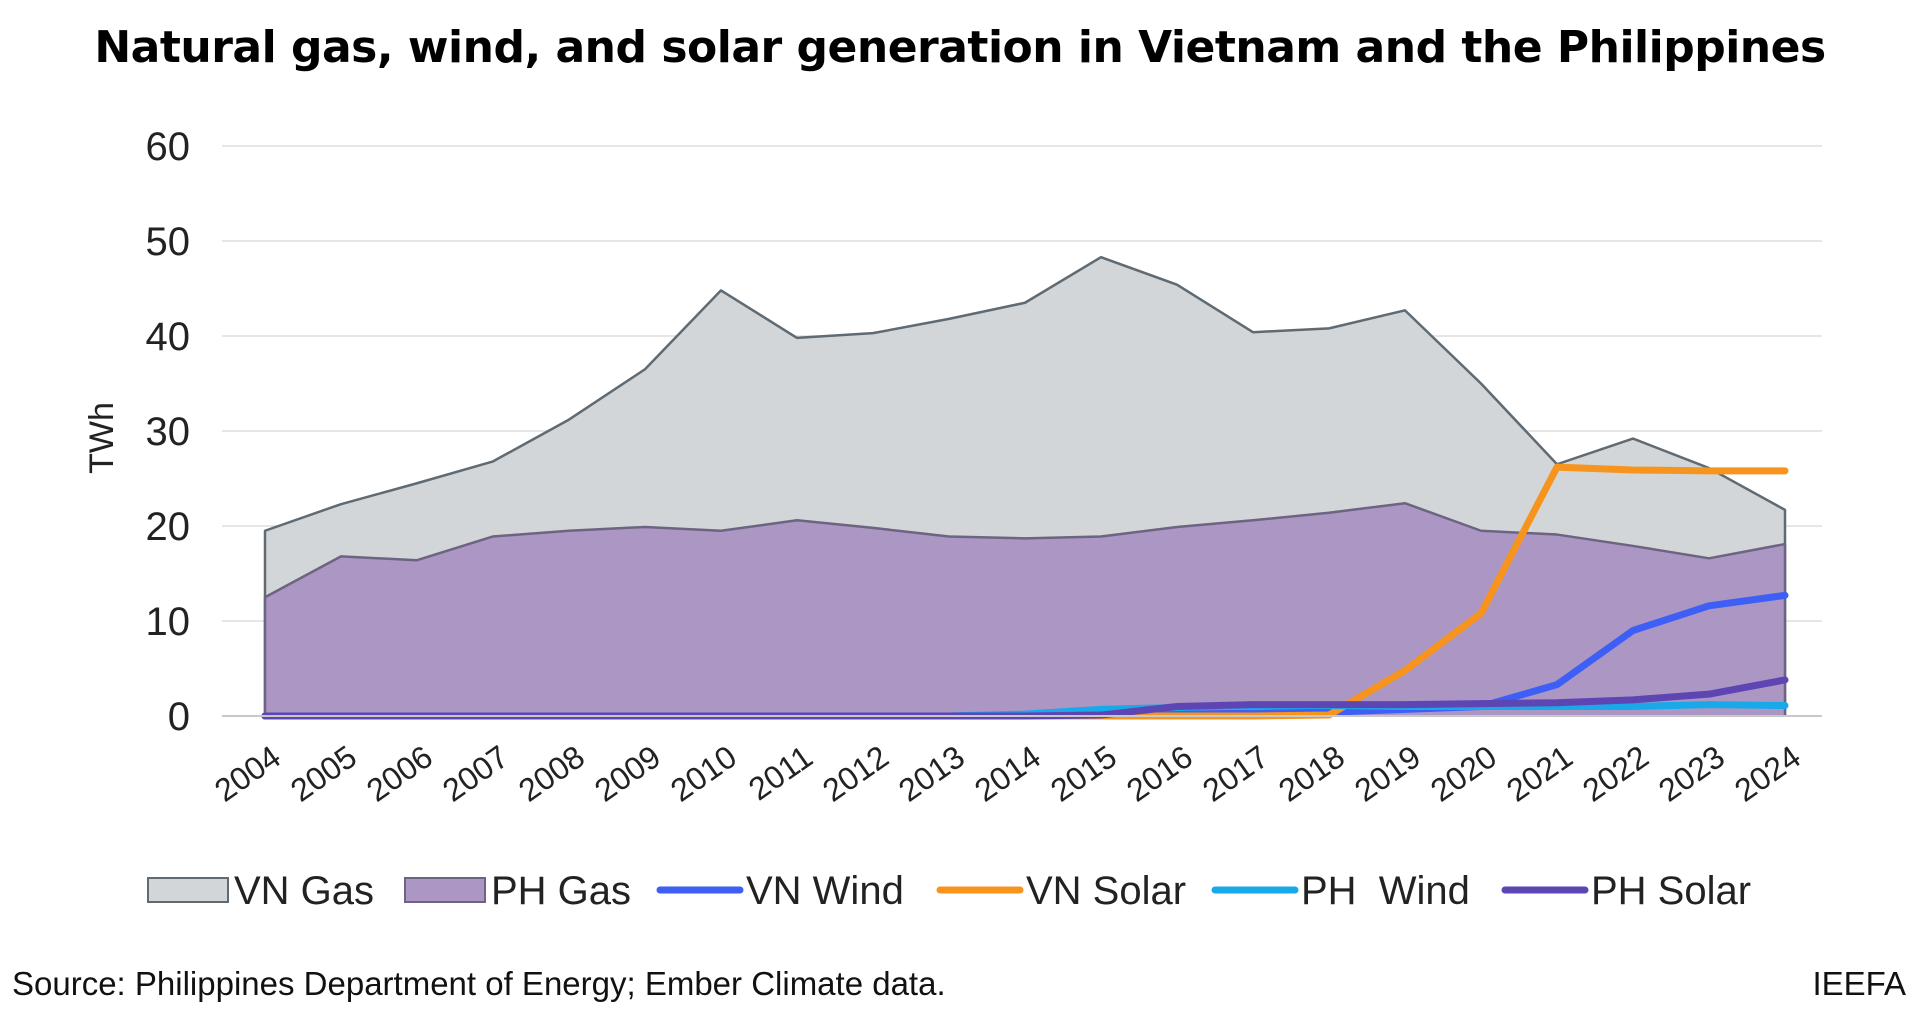 This screenshot has width=1920, height=1024. I want to click on x-tick-label: 2024, so click(1767, 773).